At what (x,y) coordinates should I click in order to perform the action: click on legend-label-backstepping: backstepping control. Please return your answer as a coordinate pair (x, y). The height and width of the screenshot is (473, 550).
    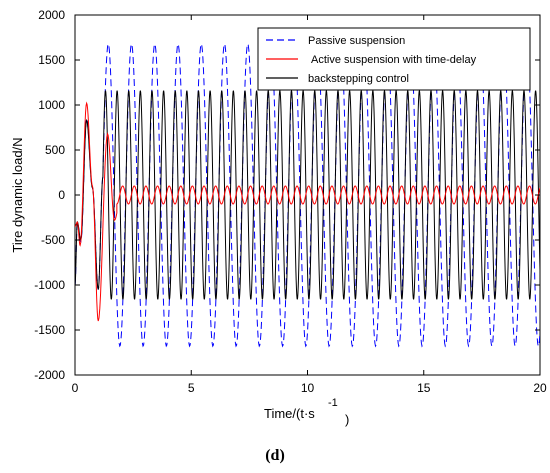
    Looking at the image, I should click on (358, 79).